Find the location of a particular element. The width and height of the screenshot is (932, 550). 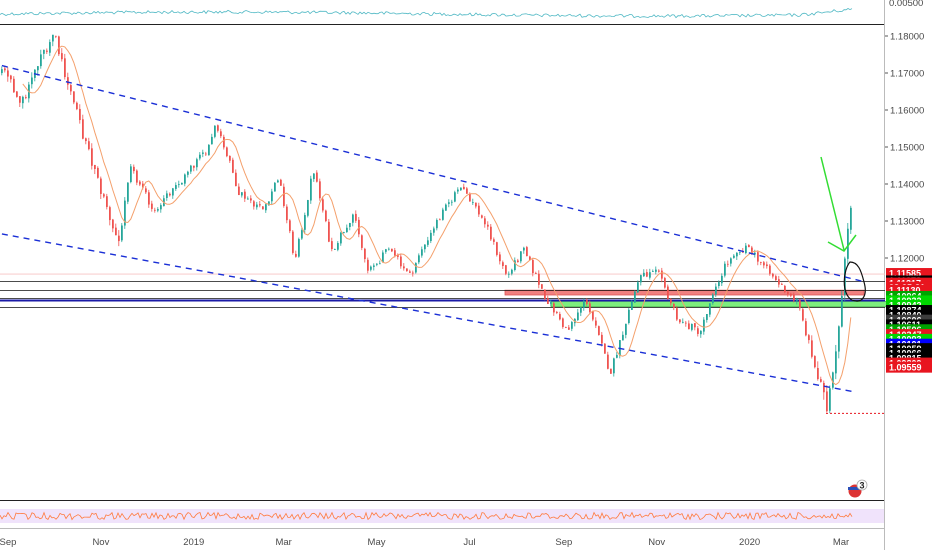

resistance-zone is located at coordinates (684, 292).